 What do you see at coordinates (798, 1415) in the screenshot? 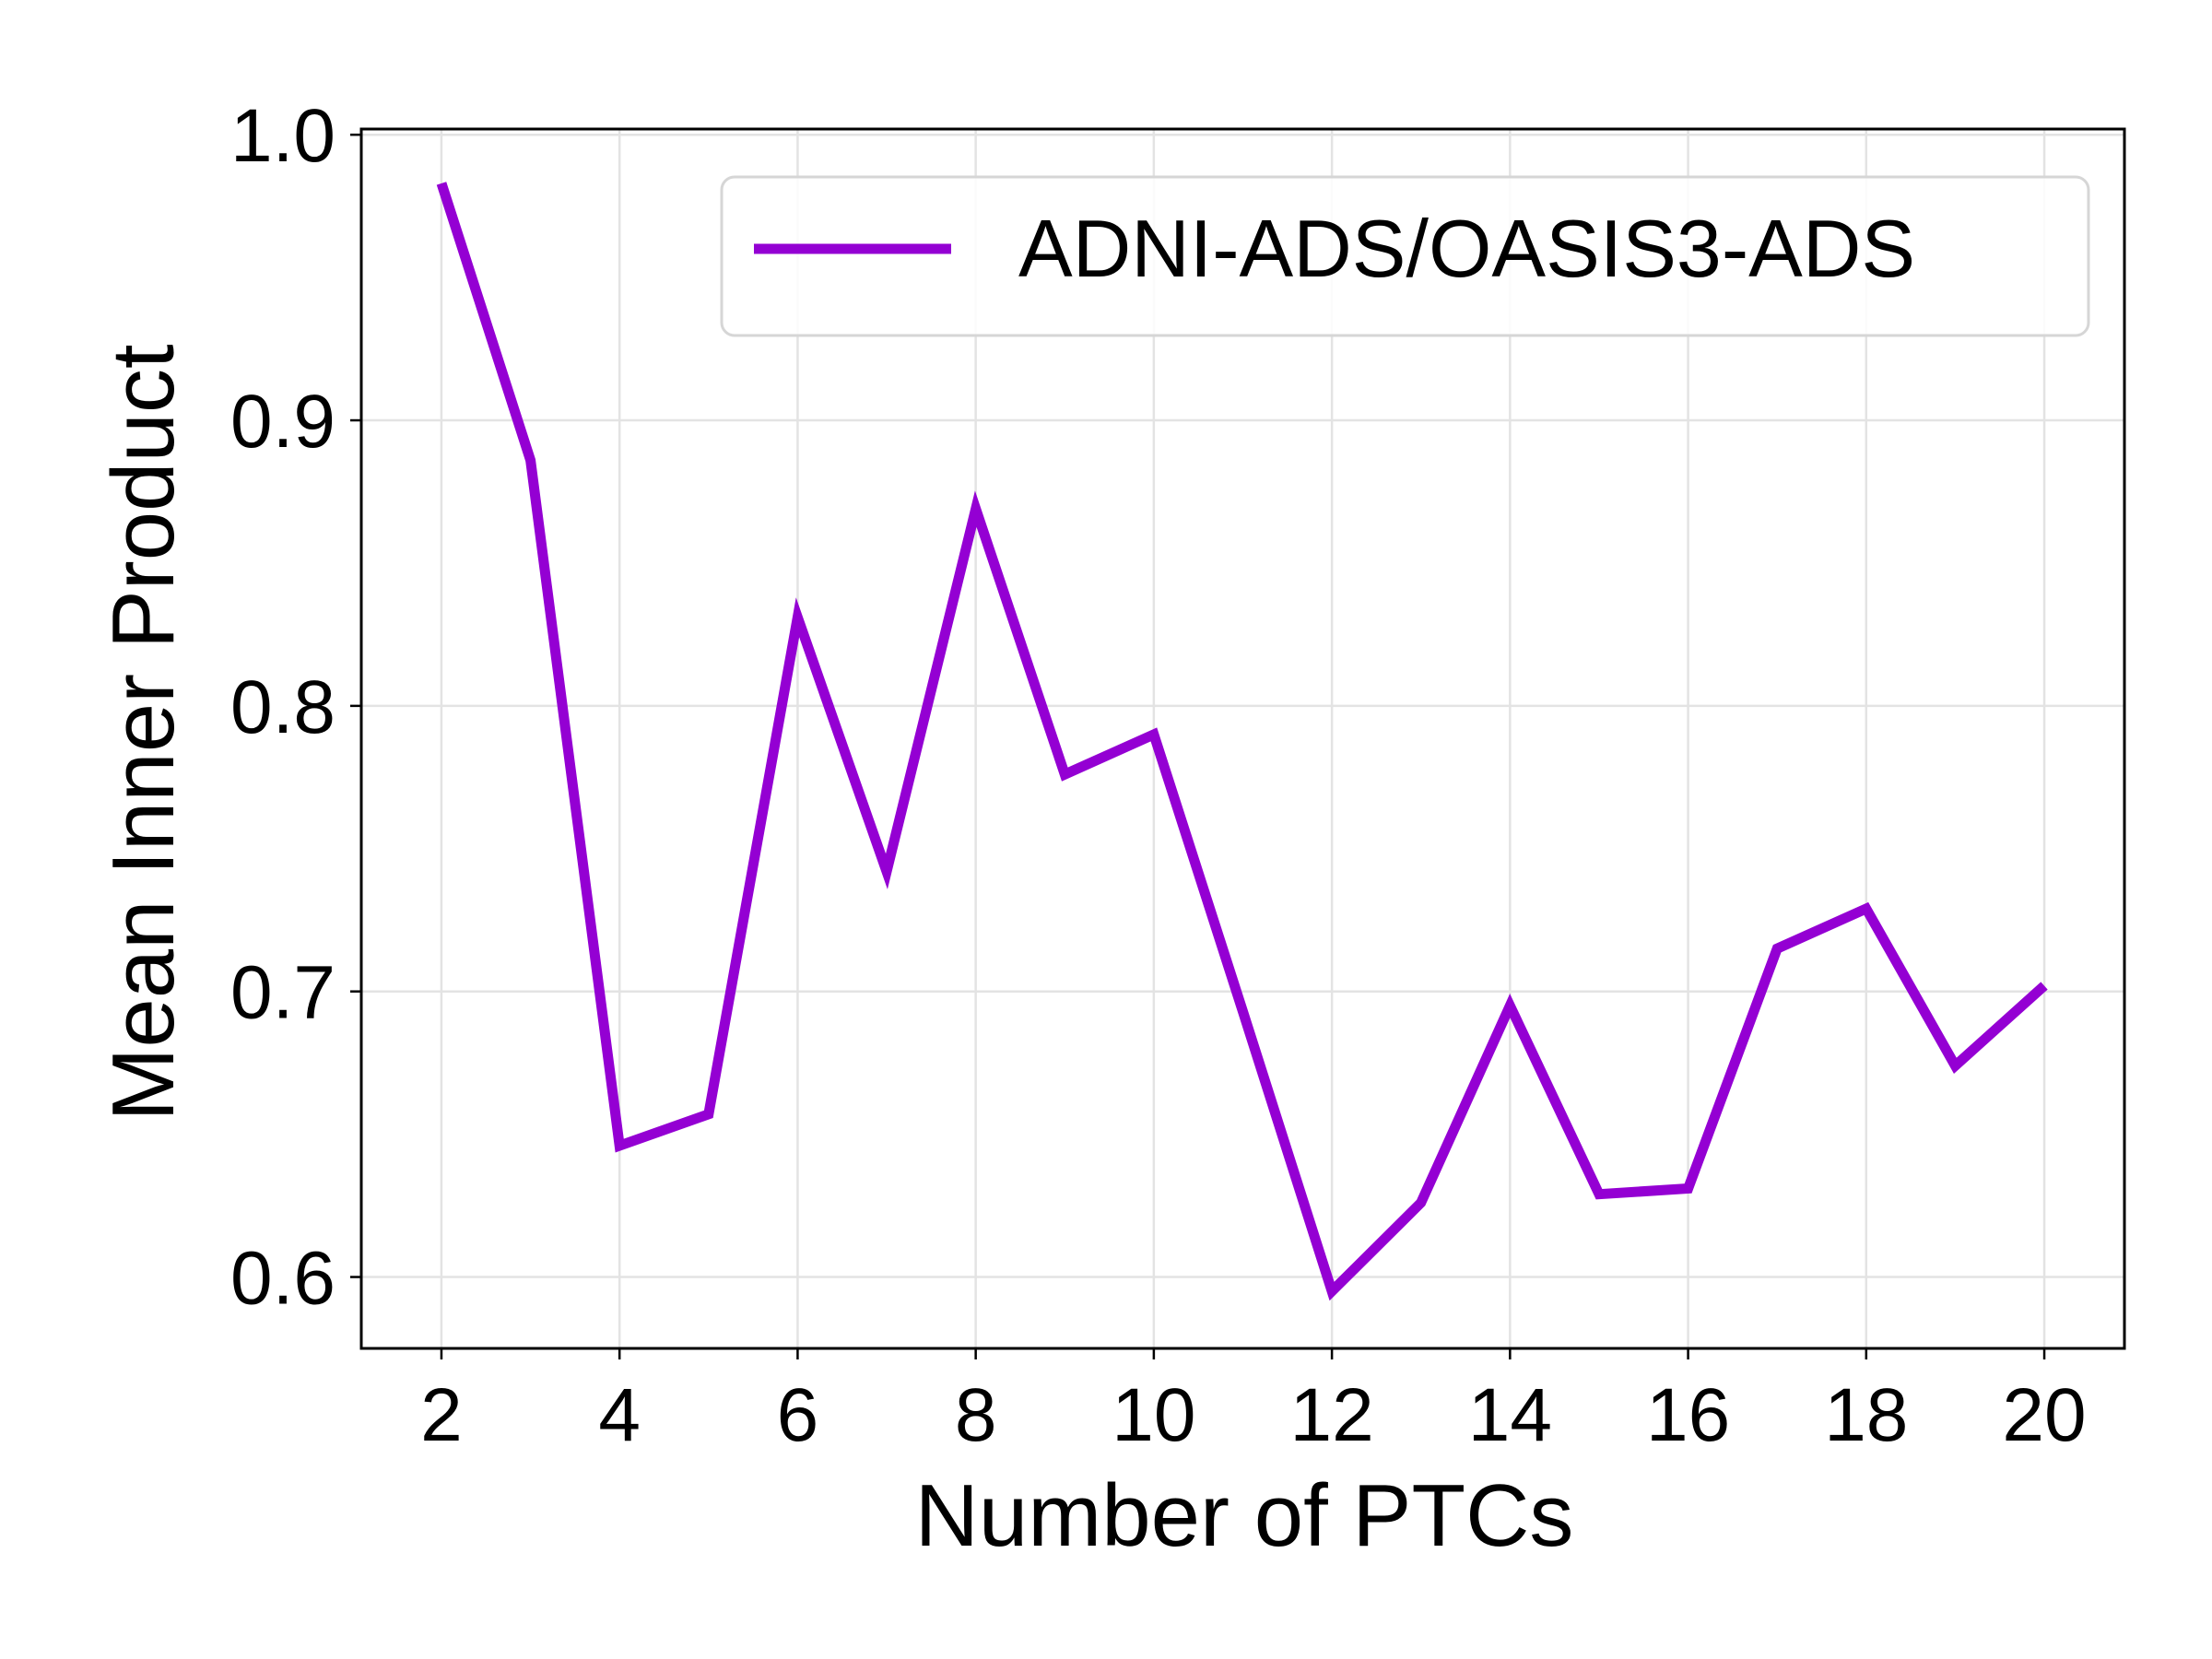
I see `x-tick-label: 6` at bounding box center [798, 1415].